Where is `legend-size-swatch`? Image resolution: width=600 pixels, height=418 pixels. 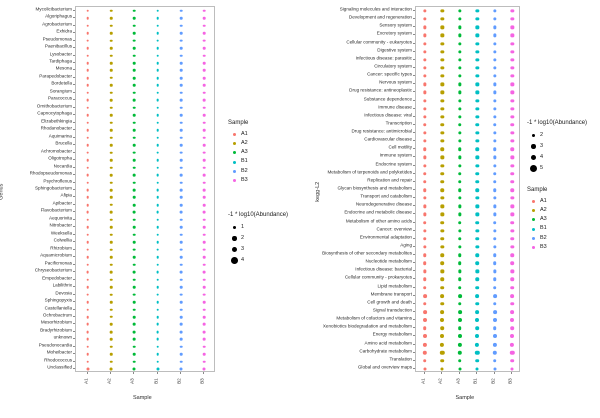 legend-size-swatch is located at coordinates (234, 238).